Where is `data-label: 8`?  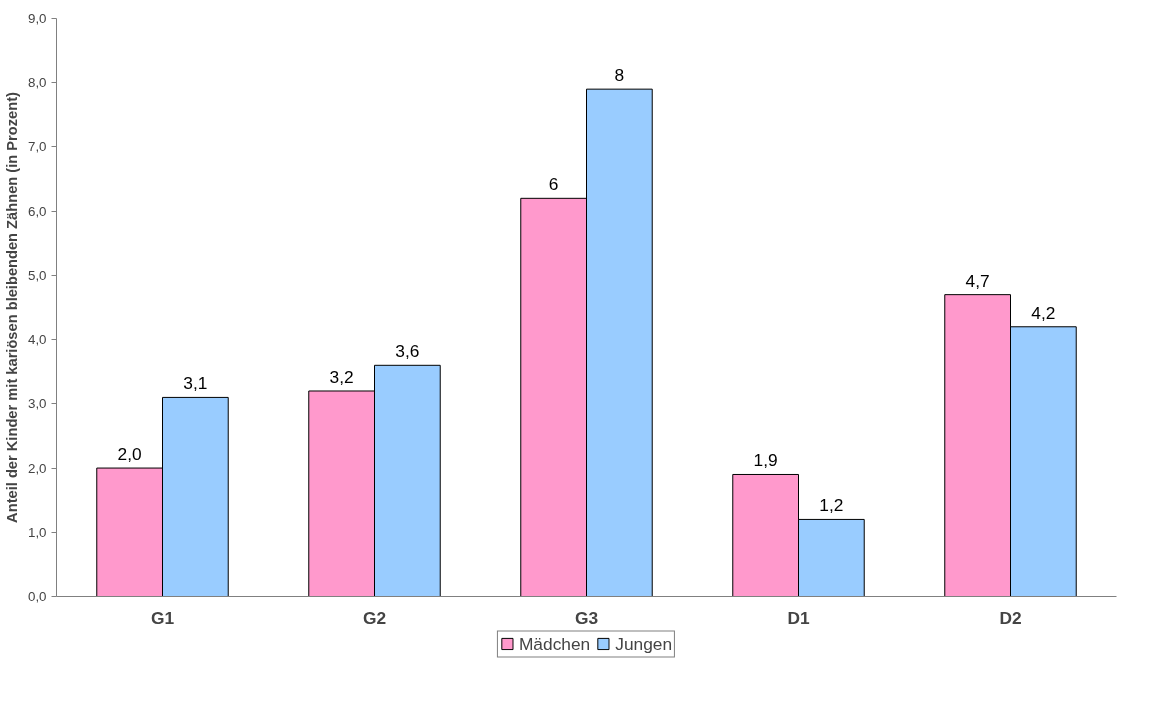
data-label: 8 is located at coordinates (619, 75).